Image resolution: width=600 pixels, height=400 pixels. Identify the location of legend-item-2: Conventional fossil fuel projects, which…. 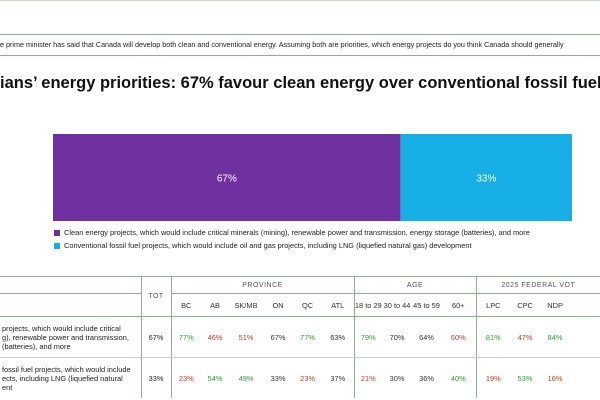
(292, 245).